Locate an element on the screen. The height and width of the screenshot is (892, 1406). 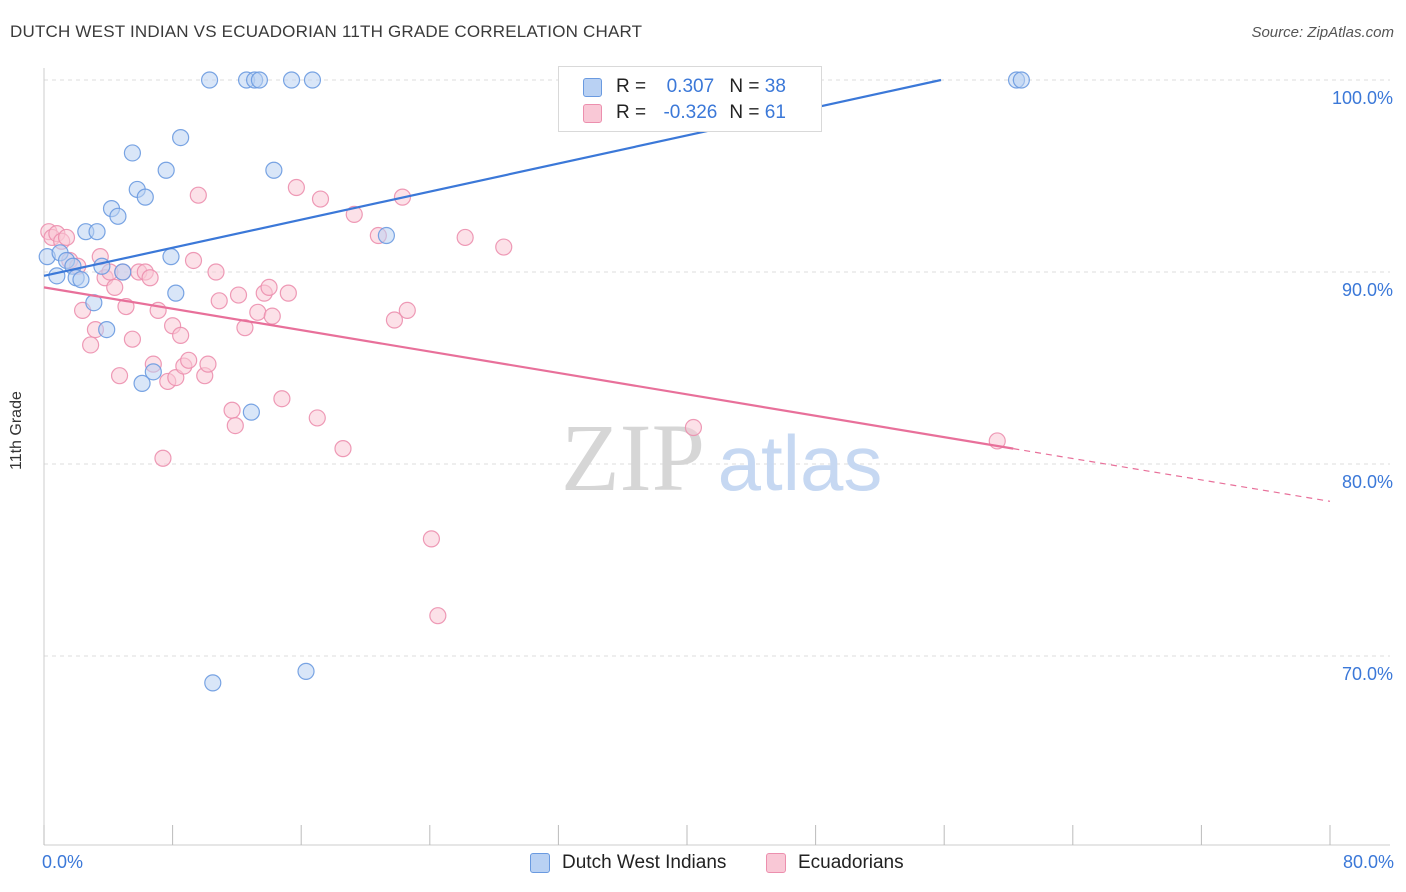
legend-item-ecuadorians: Ecuadorians is located at coordinates (835, 863).